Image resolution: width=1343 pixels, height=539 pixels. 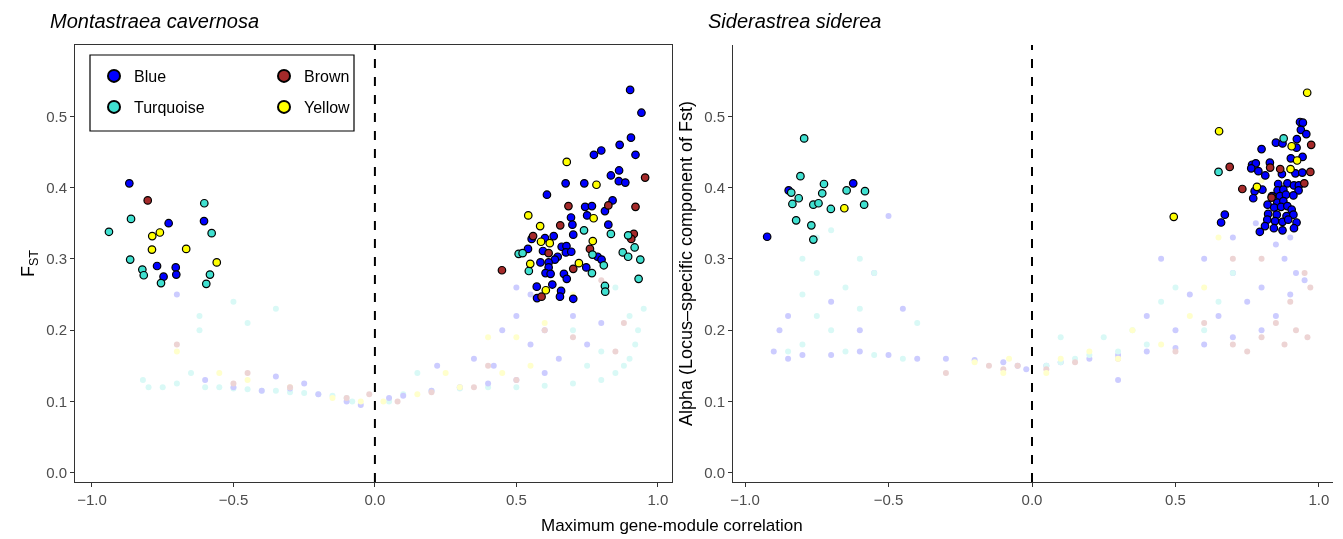 What do you see at coordinates (169, 108) in the screenshot?
I see `legend-label: Turquoise` at bounding box center [169, 108].